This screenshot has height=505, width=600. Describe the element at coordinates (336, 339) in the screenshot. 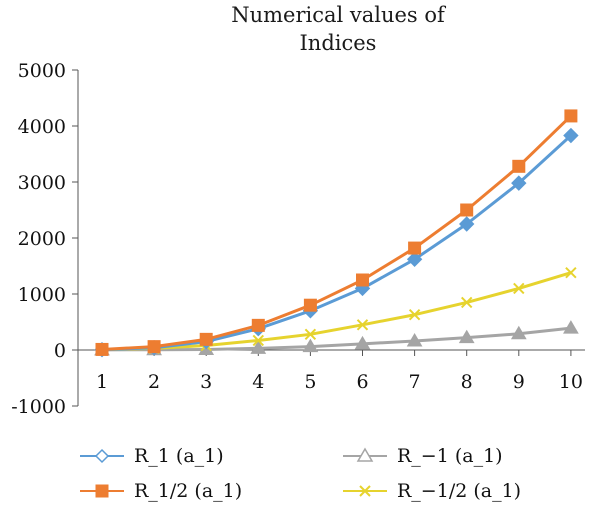

I see `series-line-r-minus1` at that location.